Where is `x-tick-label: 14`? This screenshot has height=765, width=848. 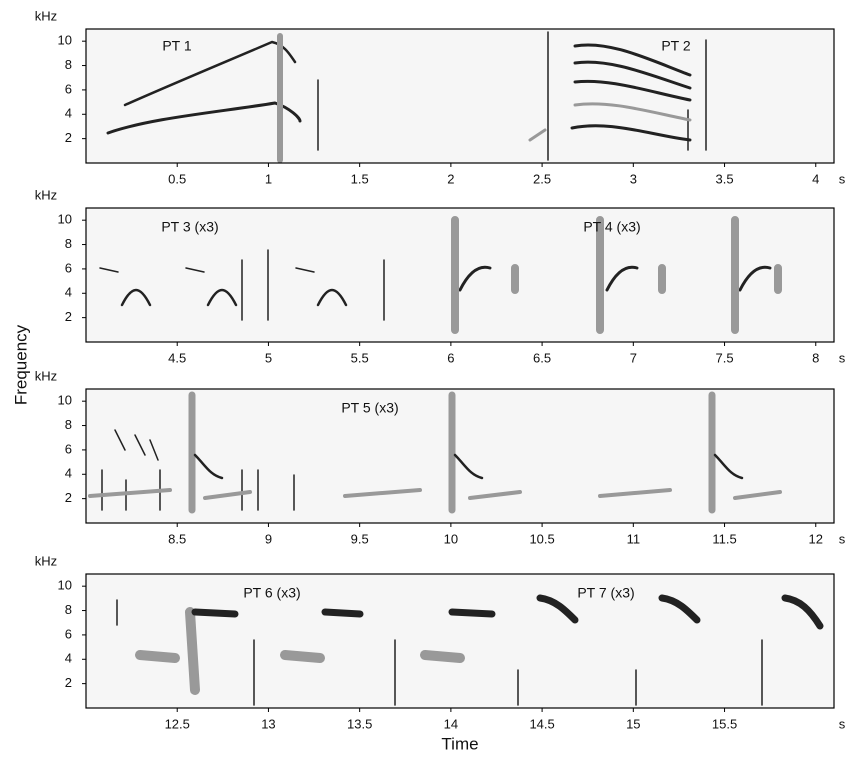
x-tick-label: 14 is located at coordinates (451, 723).